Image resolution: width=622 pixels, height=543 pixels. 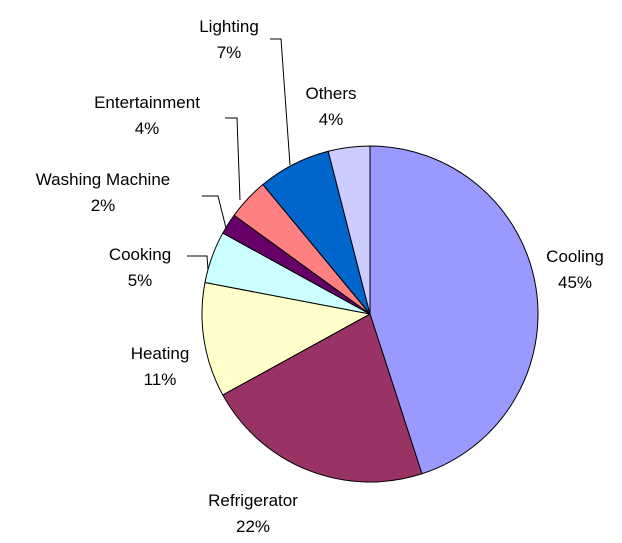 What do you see at coordinates (575, 269) in the screenshot?
I see `slice-label-cooling: Cooling 45%` at bounding box center [575, 269].